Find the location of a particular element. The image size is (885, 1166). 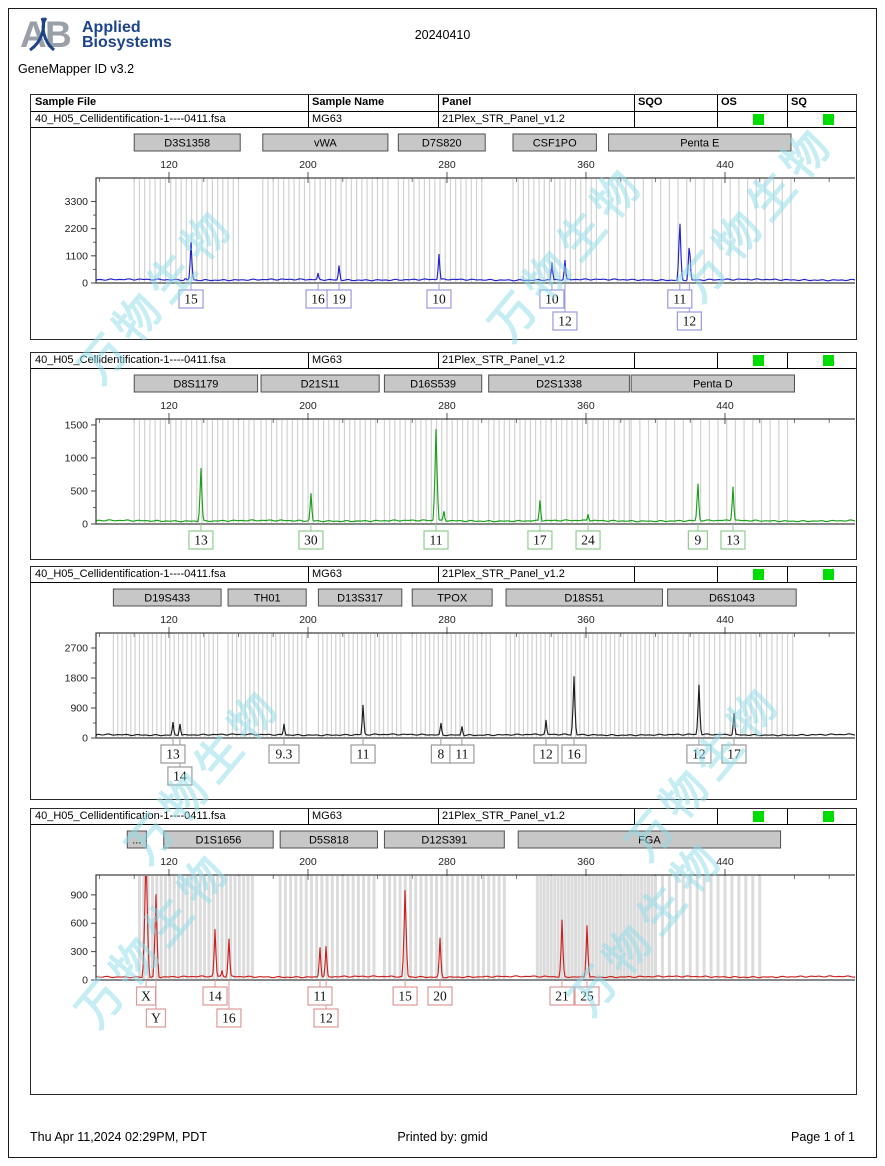

sq-status-square is located at coordinates (828, 574).